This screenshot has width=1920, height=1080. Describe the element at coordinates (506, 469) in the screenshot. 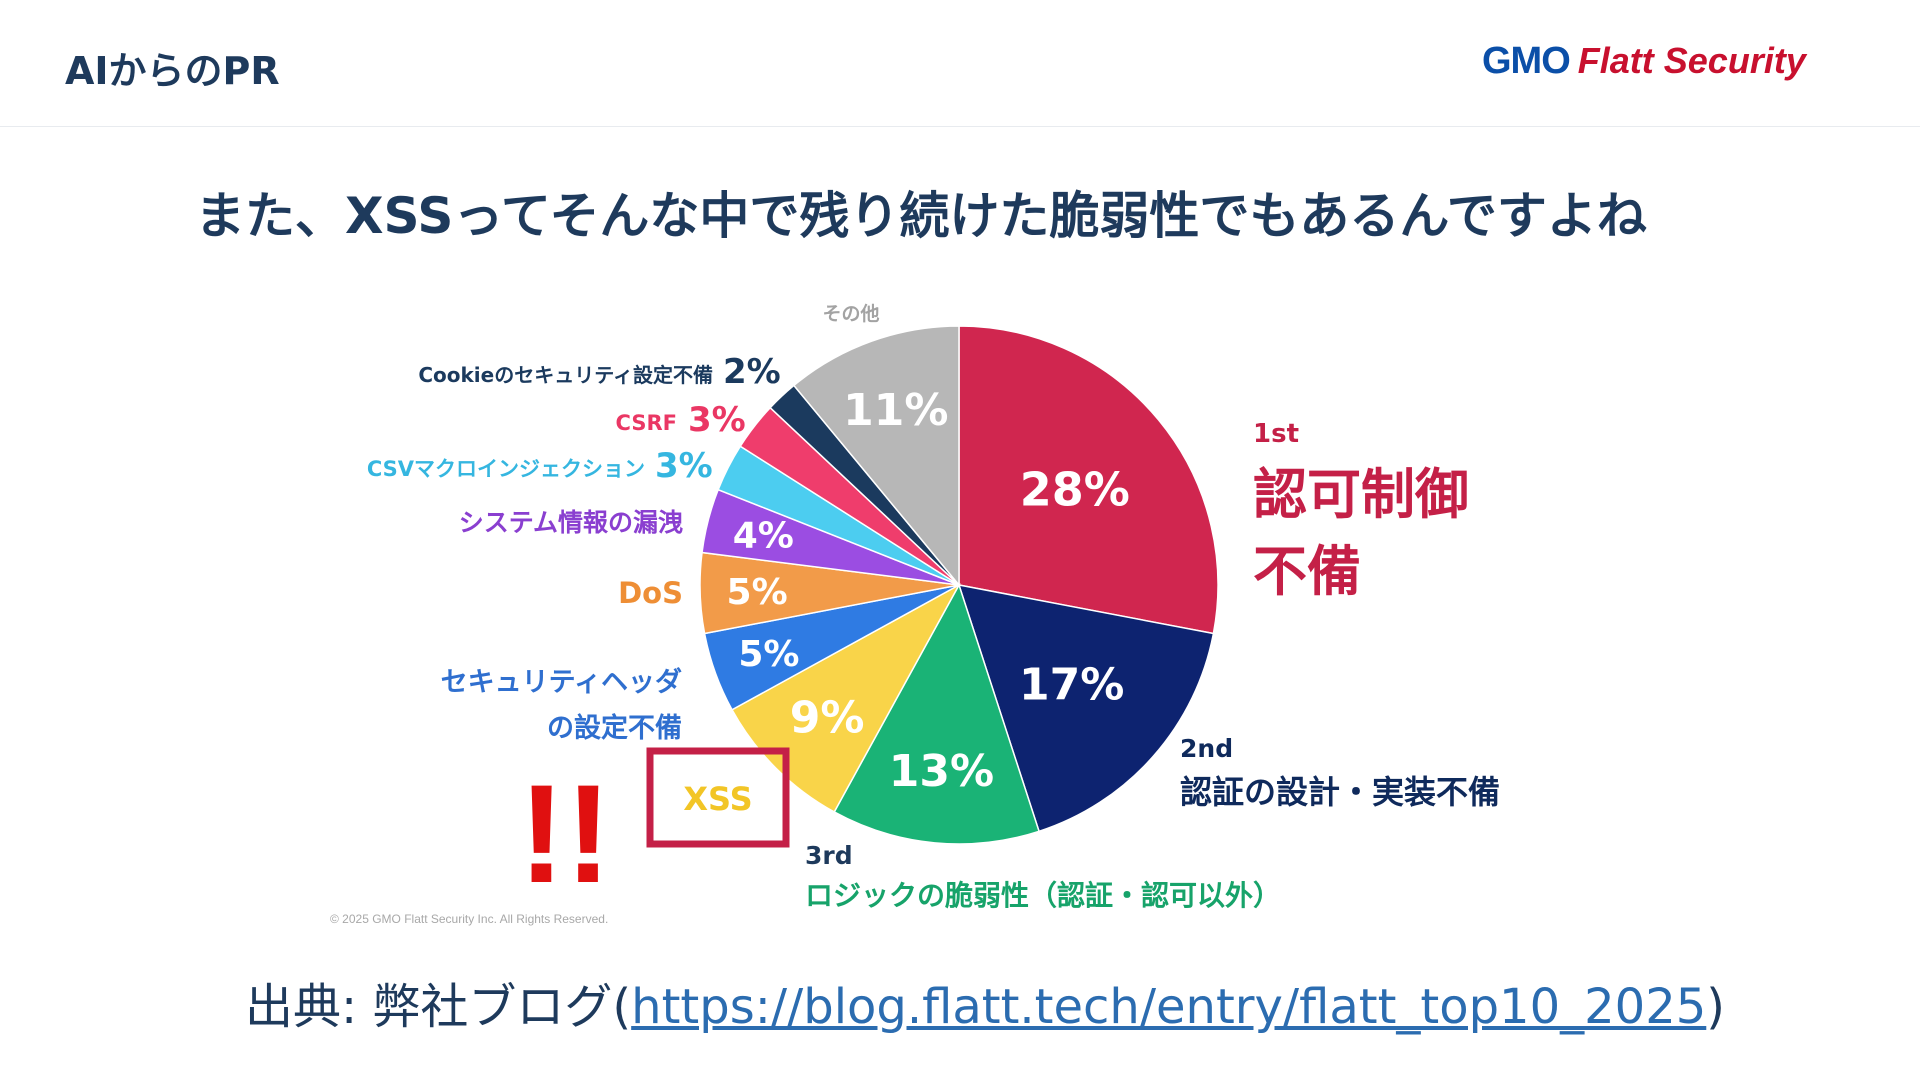

I see `slice-label-7: CSVマクロインジェクション` at that location.